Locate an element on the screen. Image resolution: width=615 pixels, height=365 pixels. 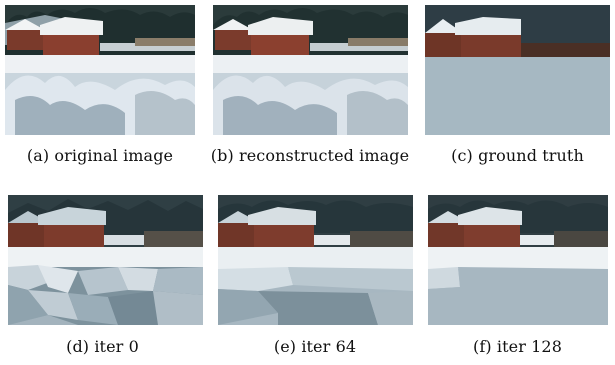
reconstructed-image is located at coordinates (310, 70).